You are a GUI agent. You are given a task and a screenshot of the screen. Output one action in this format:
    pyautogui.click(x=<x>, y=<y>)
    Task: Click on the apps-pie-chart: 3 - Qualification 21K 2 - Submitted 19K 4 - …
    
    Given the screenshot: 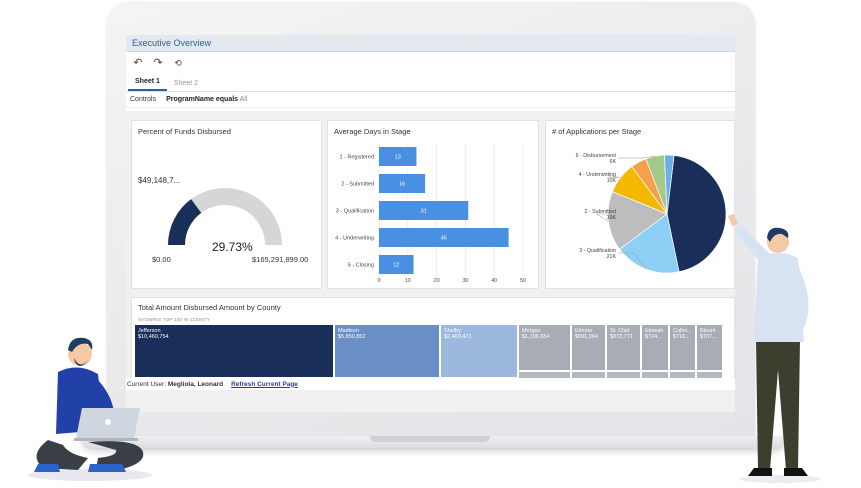 What is the action you would take?
    pyautogui.click(x=651, y=213)
    